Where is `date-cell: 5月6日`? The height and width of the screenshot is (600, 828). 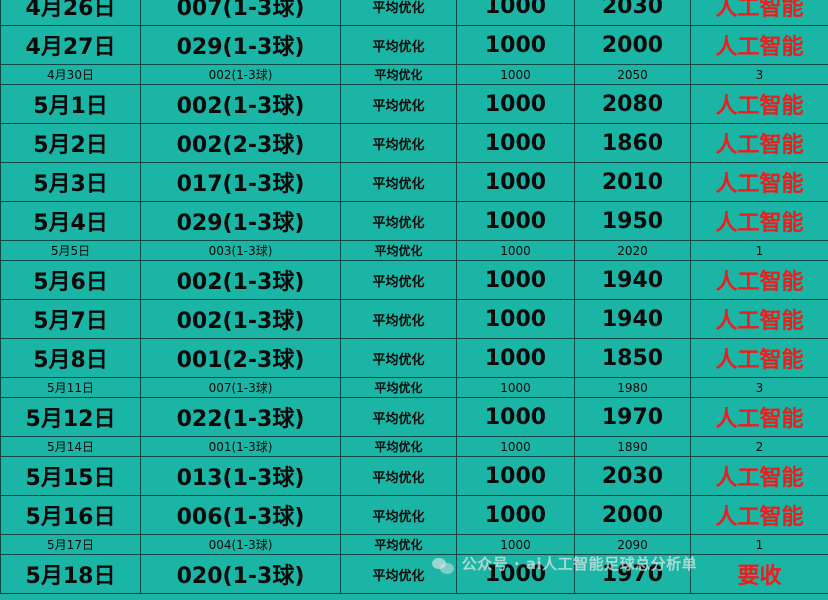
date-cell: 5月6日 is located at coordinates (70, 280).